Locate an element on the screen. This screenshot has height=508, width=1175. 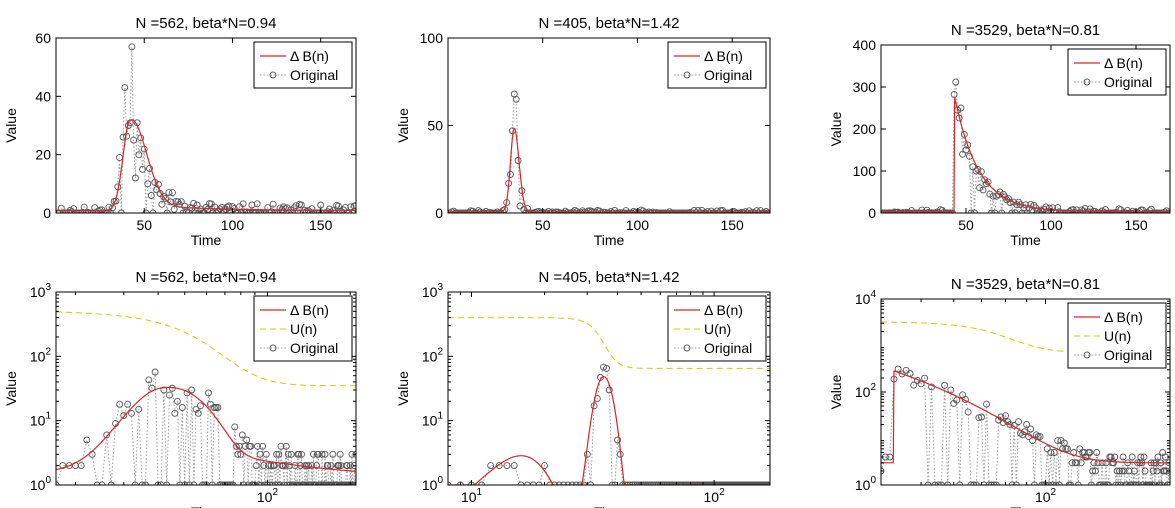
x-tick-label: 101 is located at coordinates (472, 496).